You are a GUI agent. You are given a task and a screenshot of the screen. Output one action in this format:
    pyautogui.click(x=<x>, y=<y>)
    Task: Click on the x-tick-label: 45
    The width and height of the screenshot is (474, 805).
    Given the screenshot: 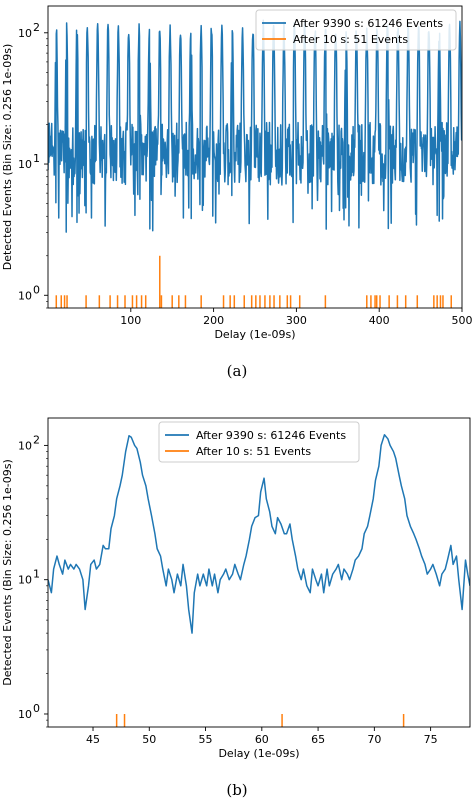 What is the action you would take?
    pyautogui.click(x=93, y=739)
    